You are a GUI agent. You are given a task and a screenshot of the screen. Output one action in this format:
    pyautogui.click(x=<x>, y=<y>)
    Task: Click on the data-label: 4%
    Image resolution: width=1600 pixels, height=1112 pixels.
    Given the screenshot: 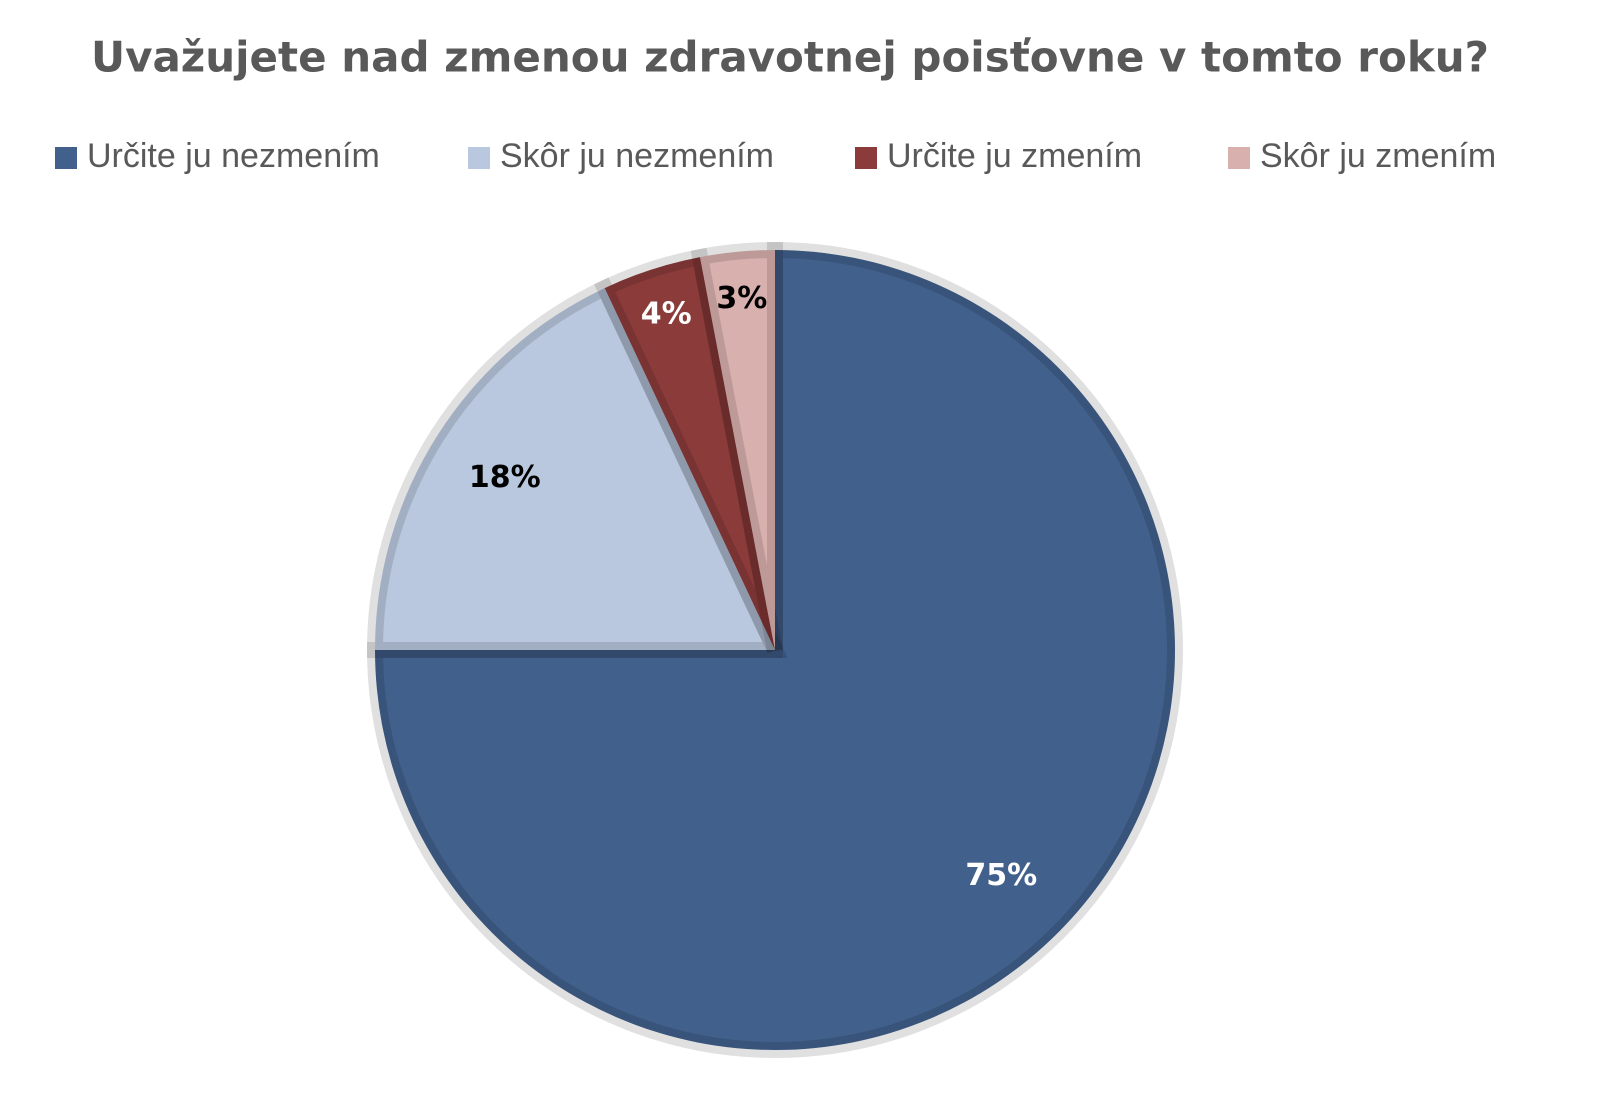 What is the action you would take?
    pyautogui.click(x=666, y=314)
    